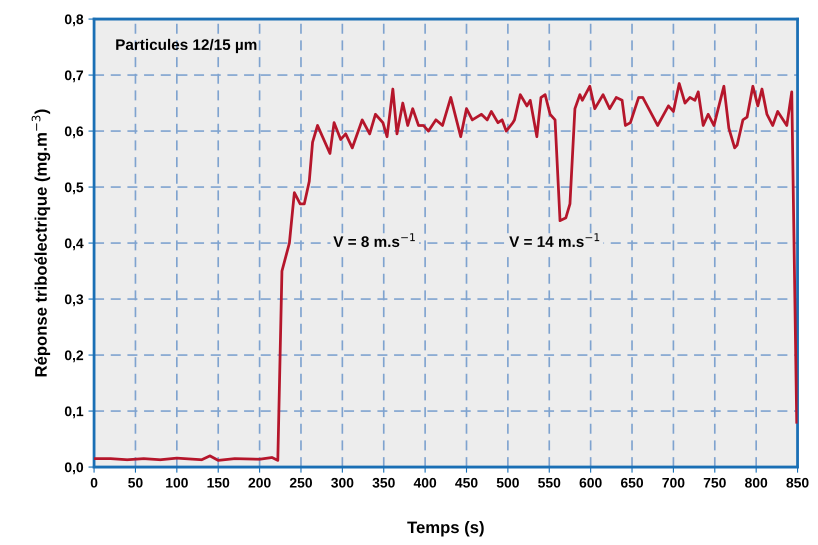 The image size is (818, 545). Describe the element at coordinates (74, 20) in the screenshot. I see `y-tick-label: 0,8` at that location.